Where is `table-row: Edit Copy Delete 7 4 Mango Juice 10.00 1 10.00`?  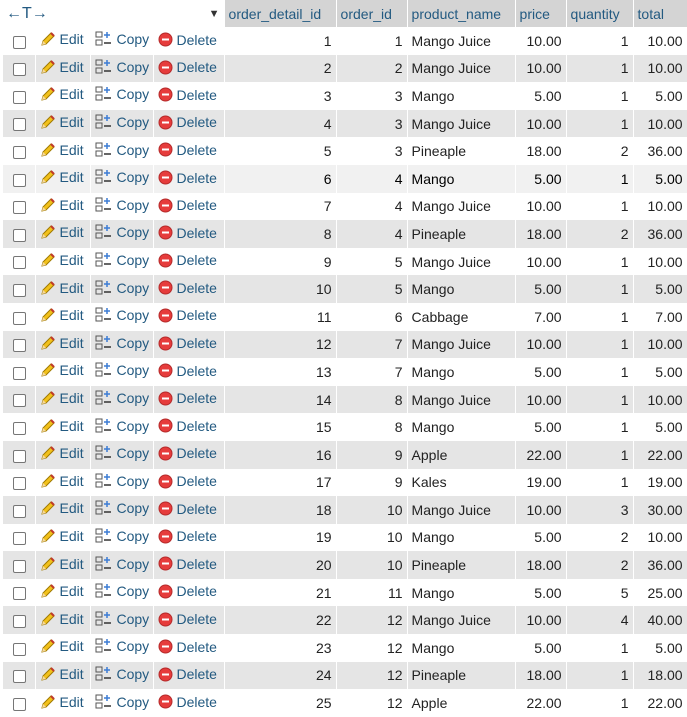
table-row: Edit Copy Delete 7 4 Mango Juice 10.00 1 10.00 is located at coordinates (345, 206).